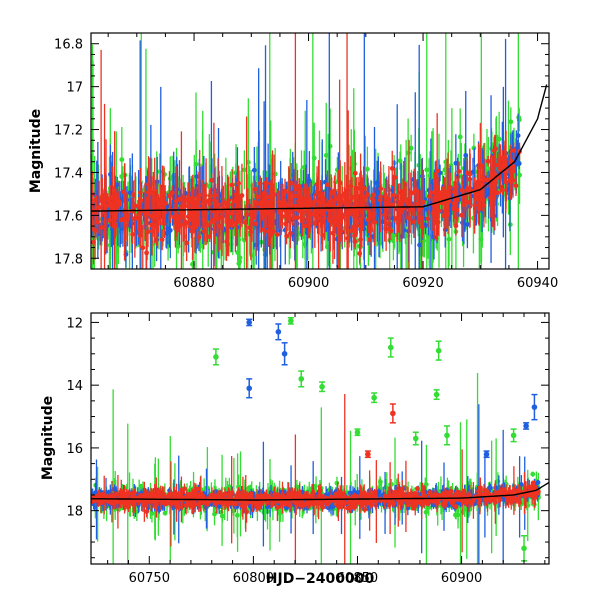 The image size is (600, 600). What do you see at coordinates (193, 283) in the screenshot?
I see `top-x-tick-label: 60880` at bounding box center [193, 283].